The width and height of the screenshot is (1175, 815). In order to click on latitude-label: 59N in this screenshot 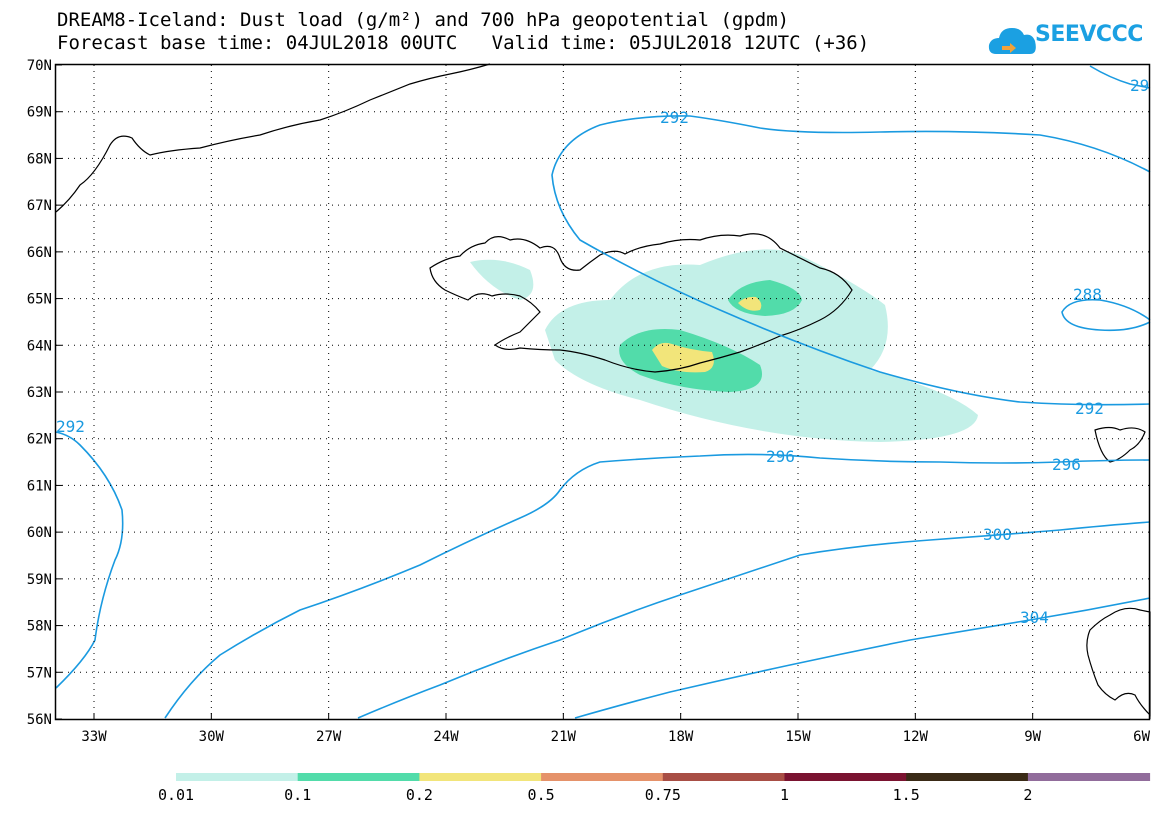, I will do `click(39, 580)`.